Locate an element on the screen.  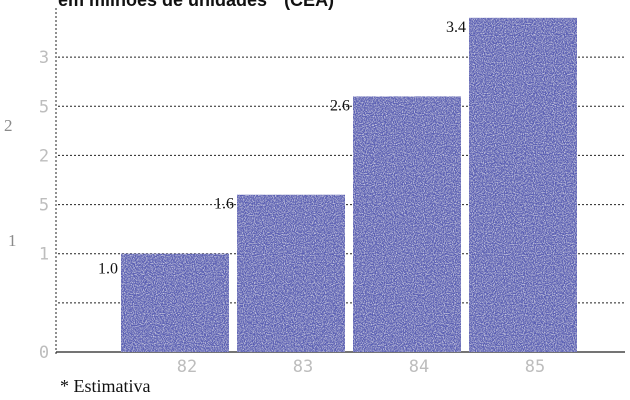
y-tick-label: 2 is located at coordinates (44, 156).